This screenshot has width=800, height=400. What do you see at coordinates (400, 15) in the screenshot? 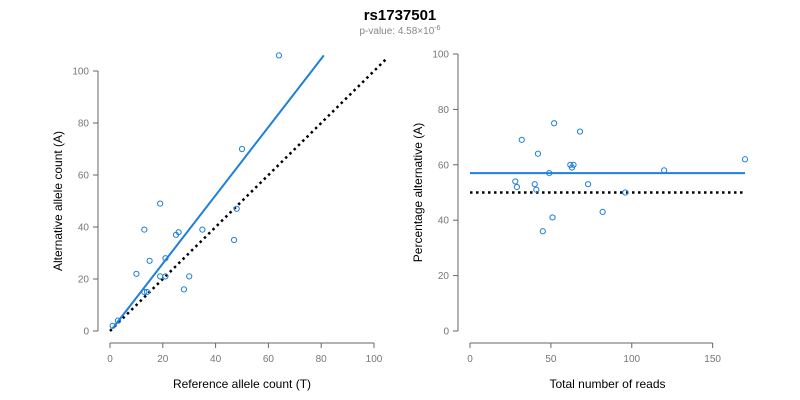
I see `chart-title: rs1737501` at bounding box center [400, 15].